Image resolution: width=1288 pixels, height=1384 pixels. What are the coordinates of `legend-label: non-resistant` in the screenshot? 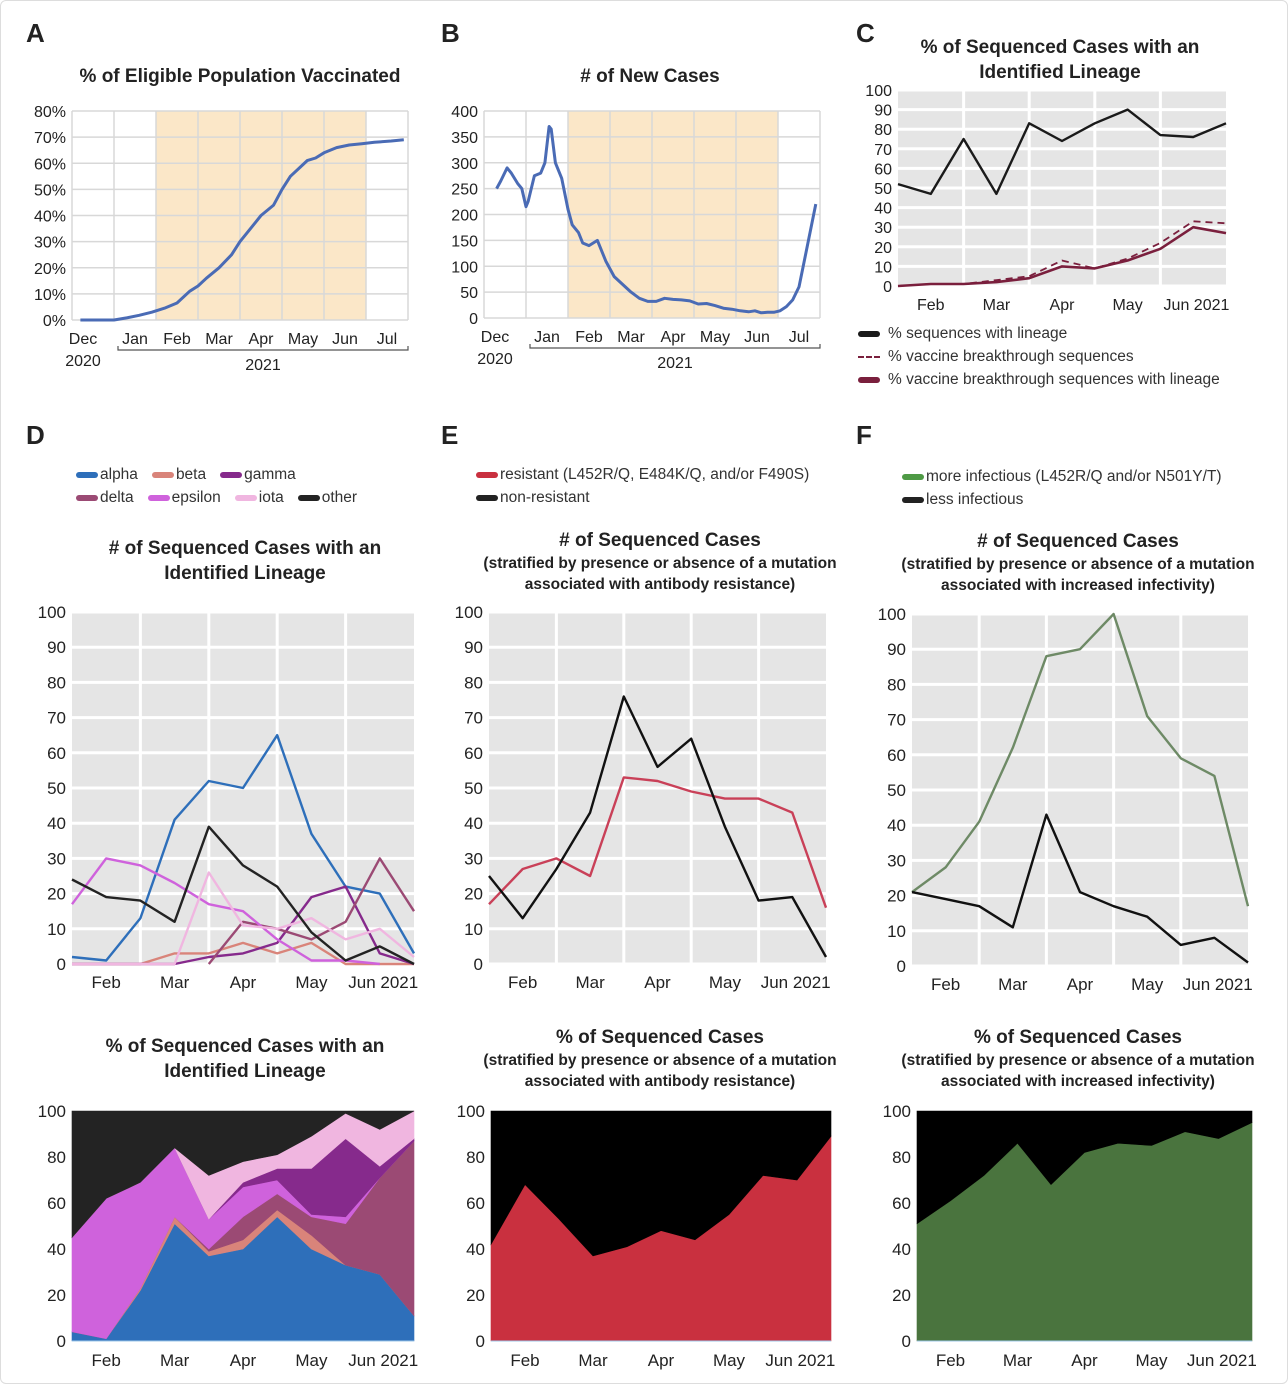 It's located at (545, 497).